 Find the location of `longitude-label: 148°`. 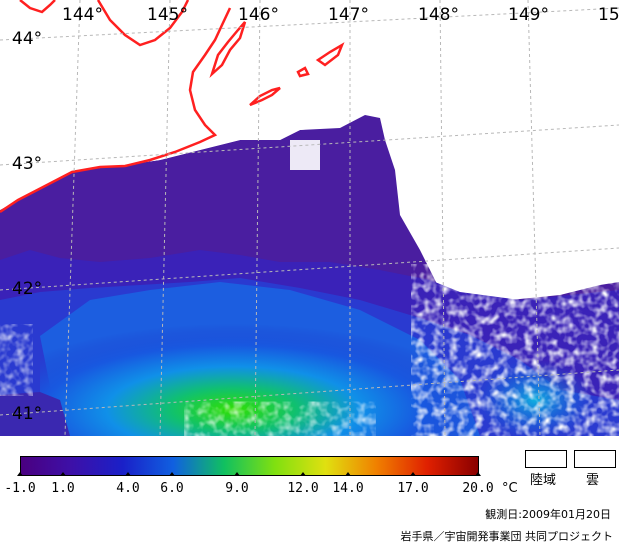

longitude-label: 148° is located at coordinates (438, 15).